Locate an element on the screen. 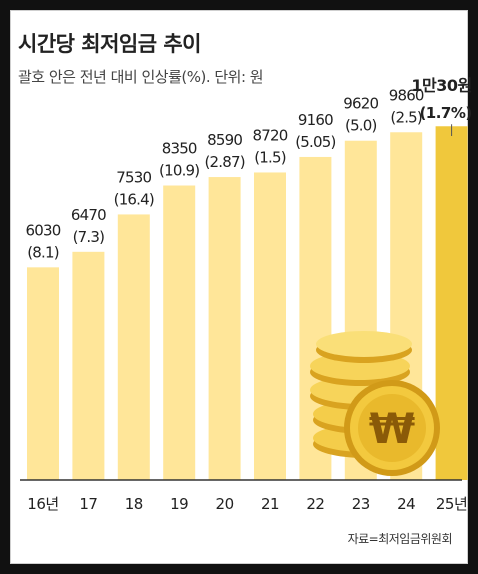  growth-label: (2.5) is located at coordinates (406, 117).